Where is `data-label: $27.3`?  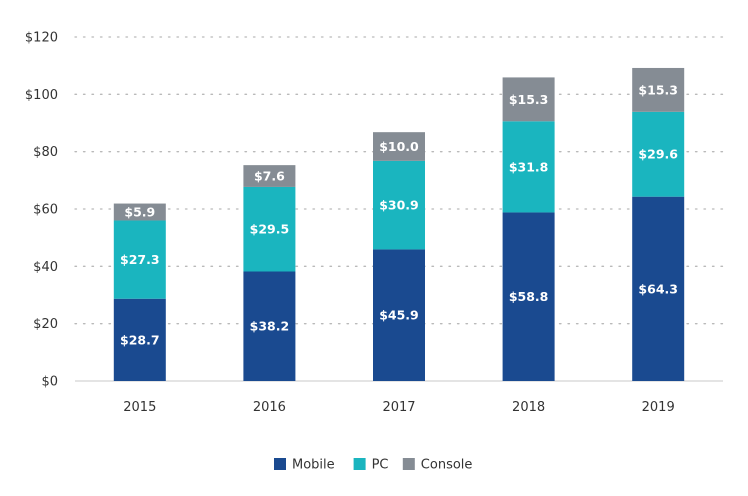
data-label: $27.3 is located at coordinates (140, 259).